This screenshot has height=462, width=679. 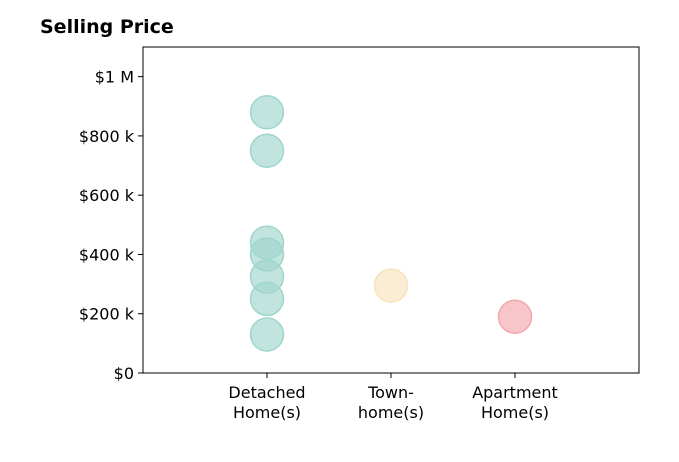 I want to click on x-tick-label: Town-home(s), so click(x=391, y=402).